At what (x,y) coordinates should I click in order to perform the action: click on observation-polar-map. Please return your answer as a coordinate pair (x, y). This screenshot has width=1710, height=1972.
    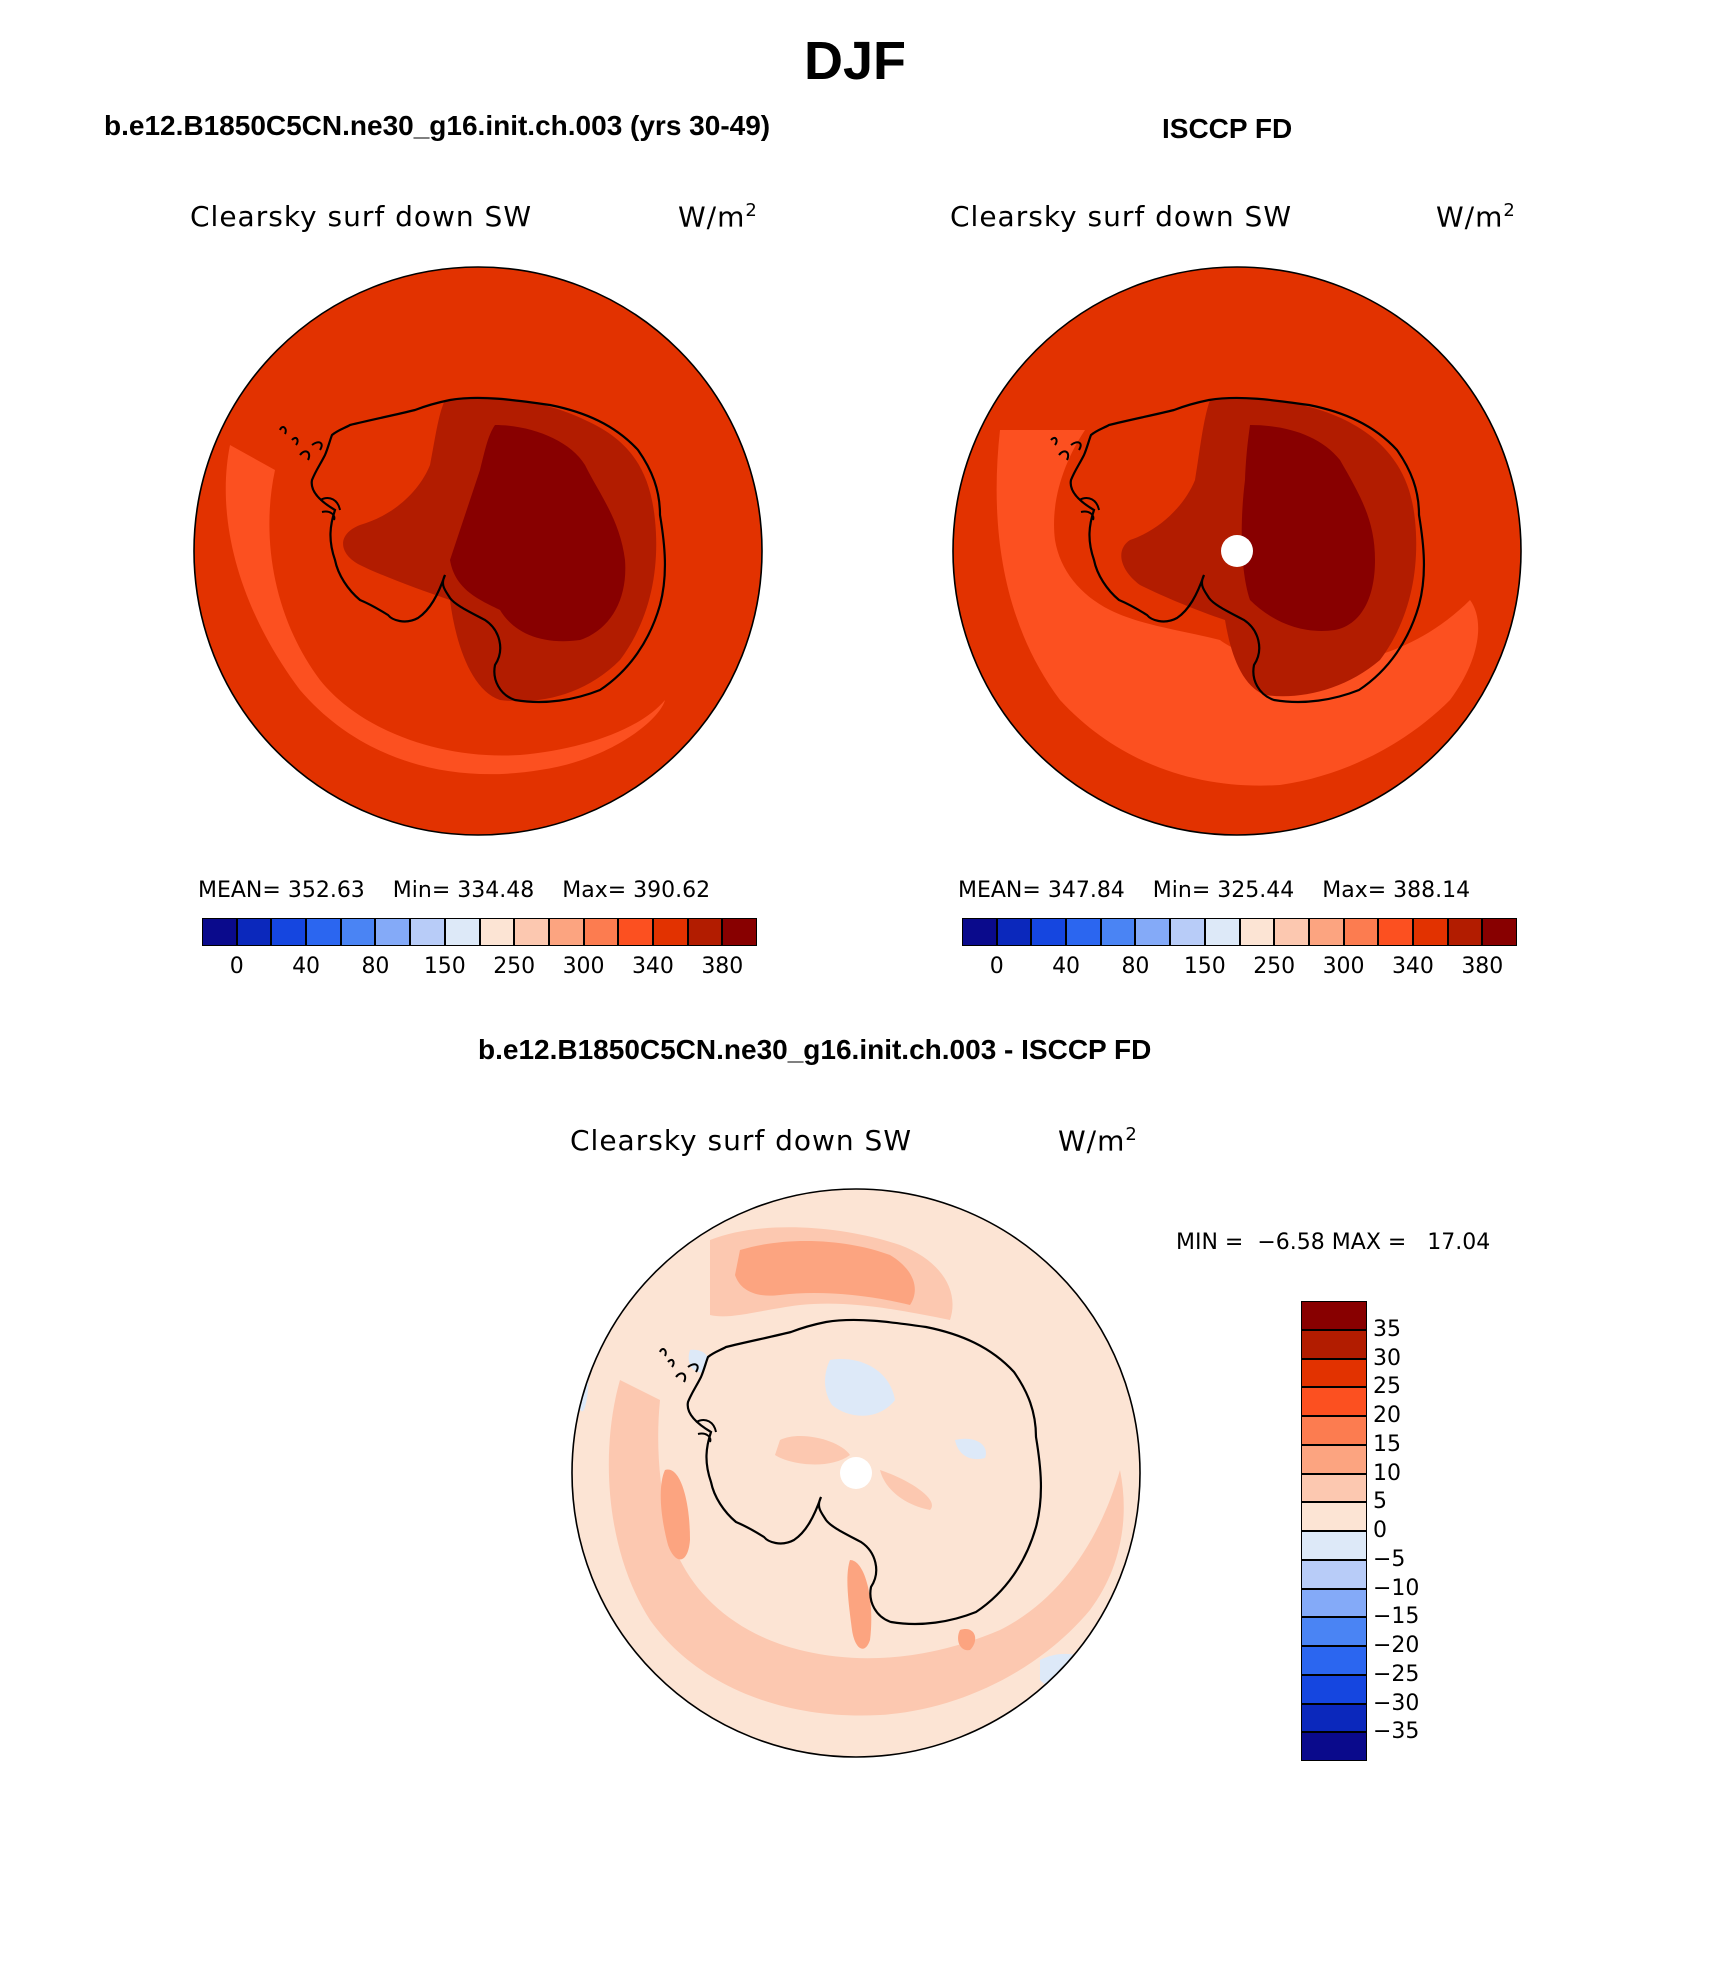
    Looking at the image, I should click on (1237, 551).